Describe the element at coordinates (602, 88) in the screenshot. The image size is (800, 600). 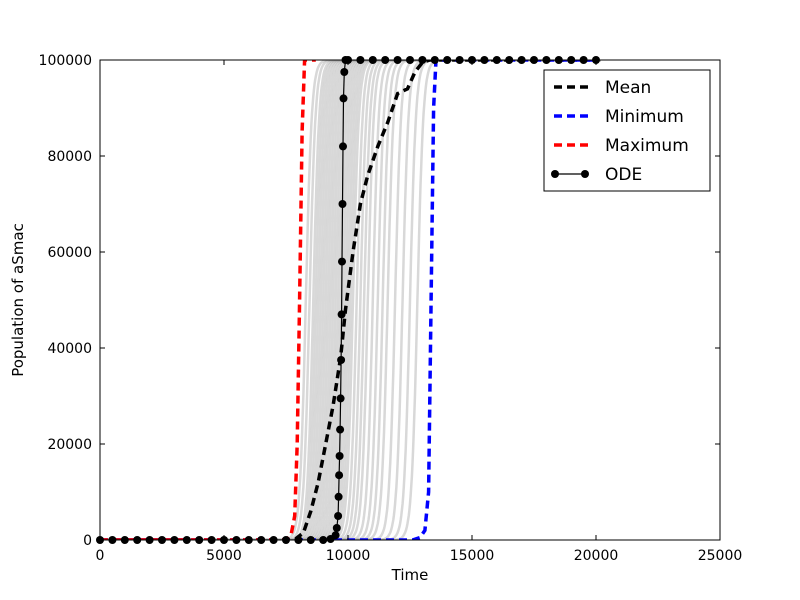
I see `legend-entry-mean: Mean` at that location.